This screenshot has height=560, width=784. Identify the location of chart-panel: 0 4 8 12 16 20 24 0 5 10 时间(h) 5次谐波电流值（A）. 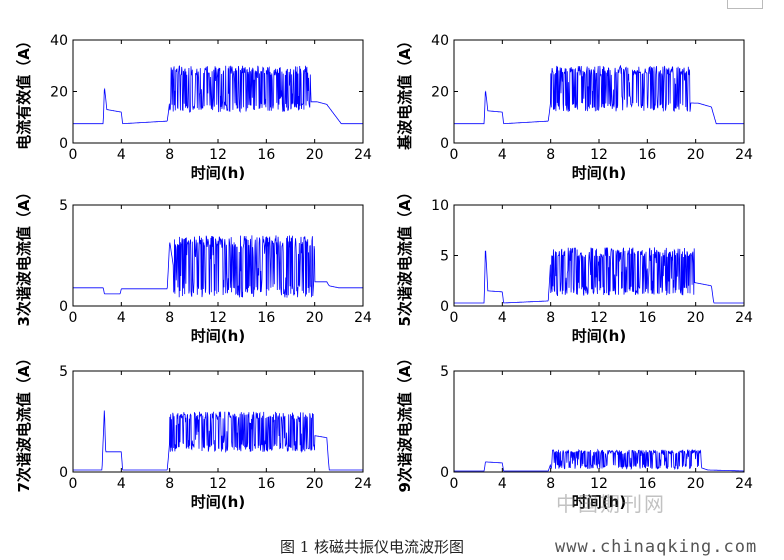
(574, 264).